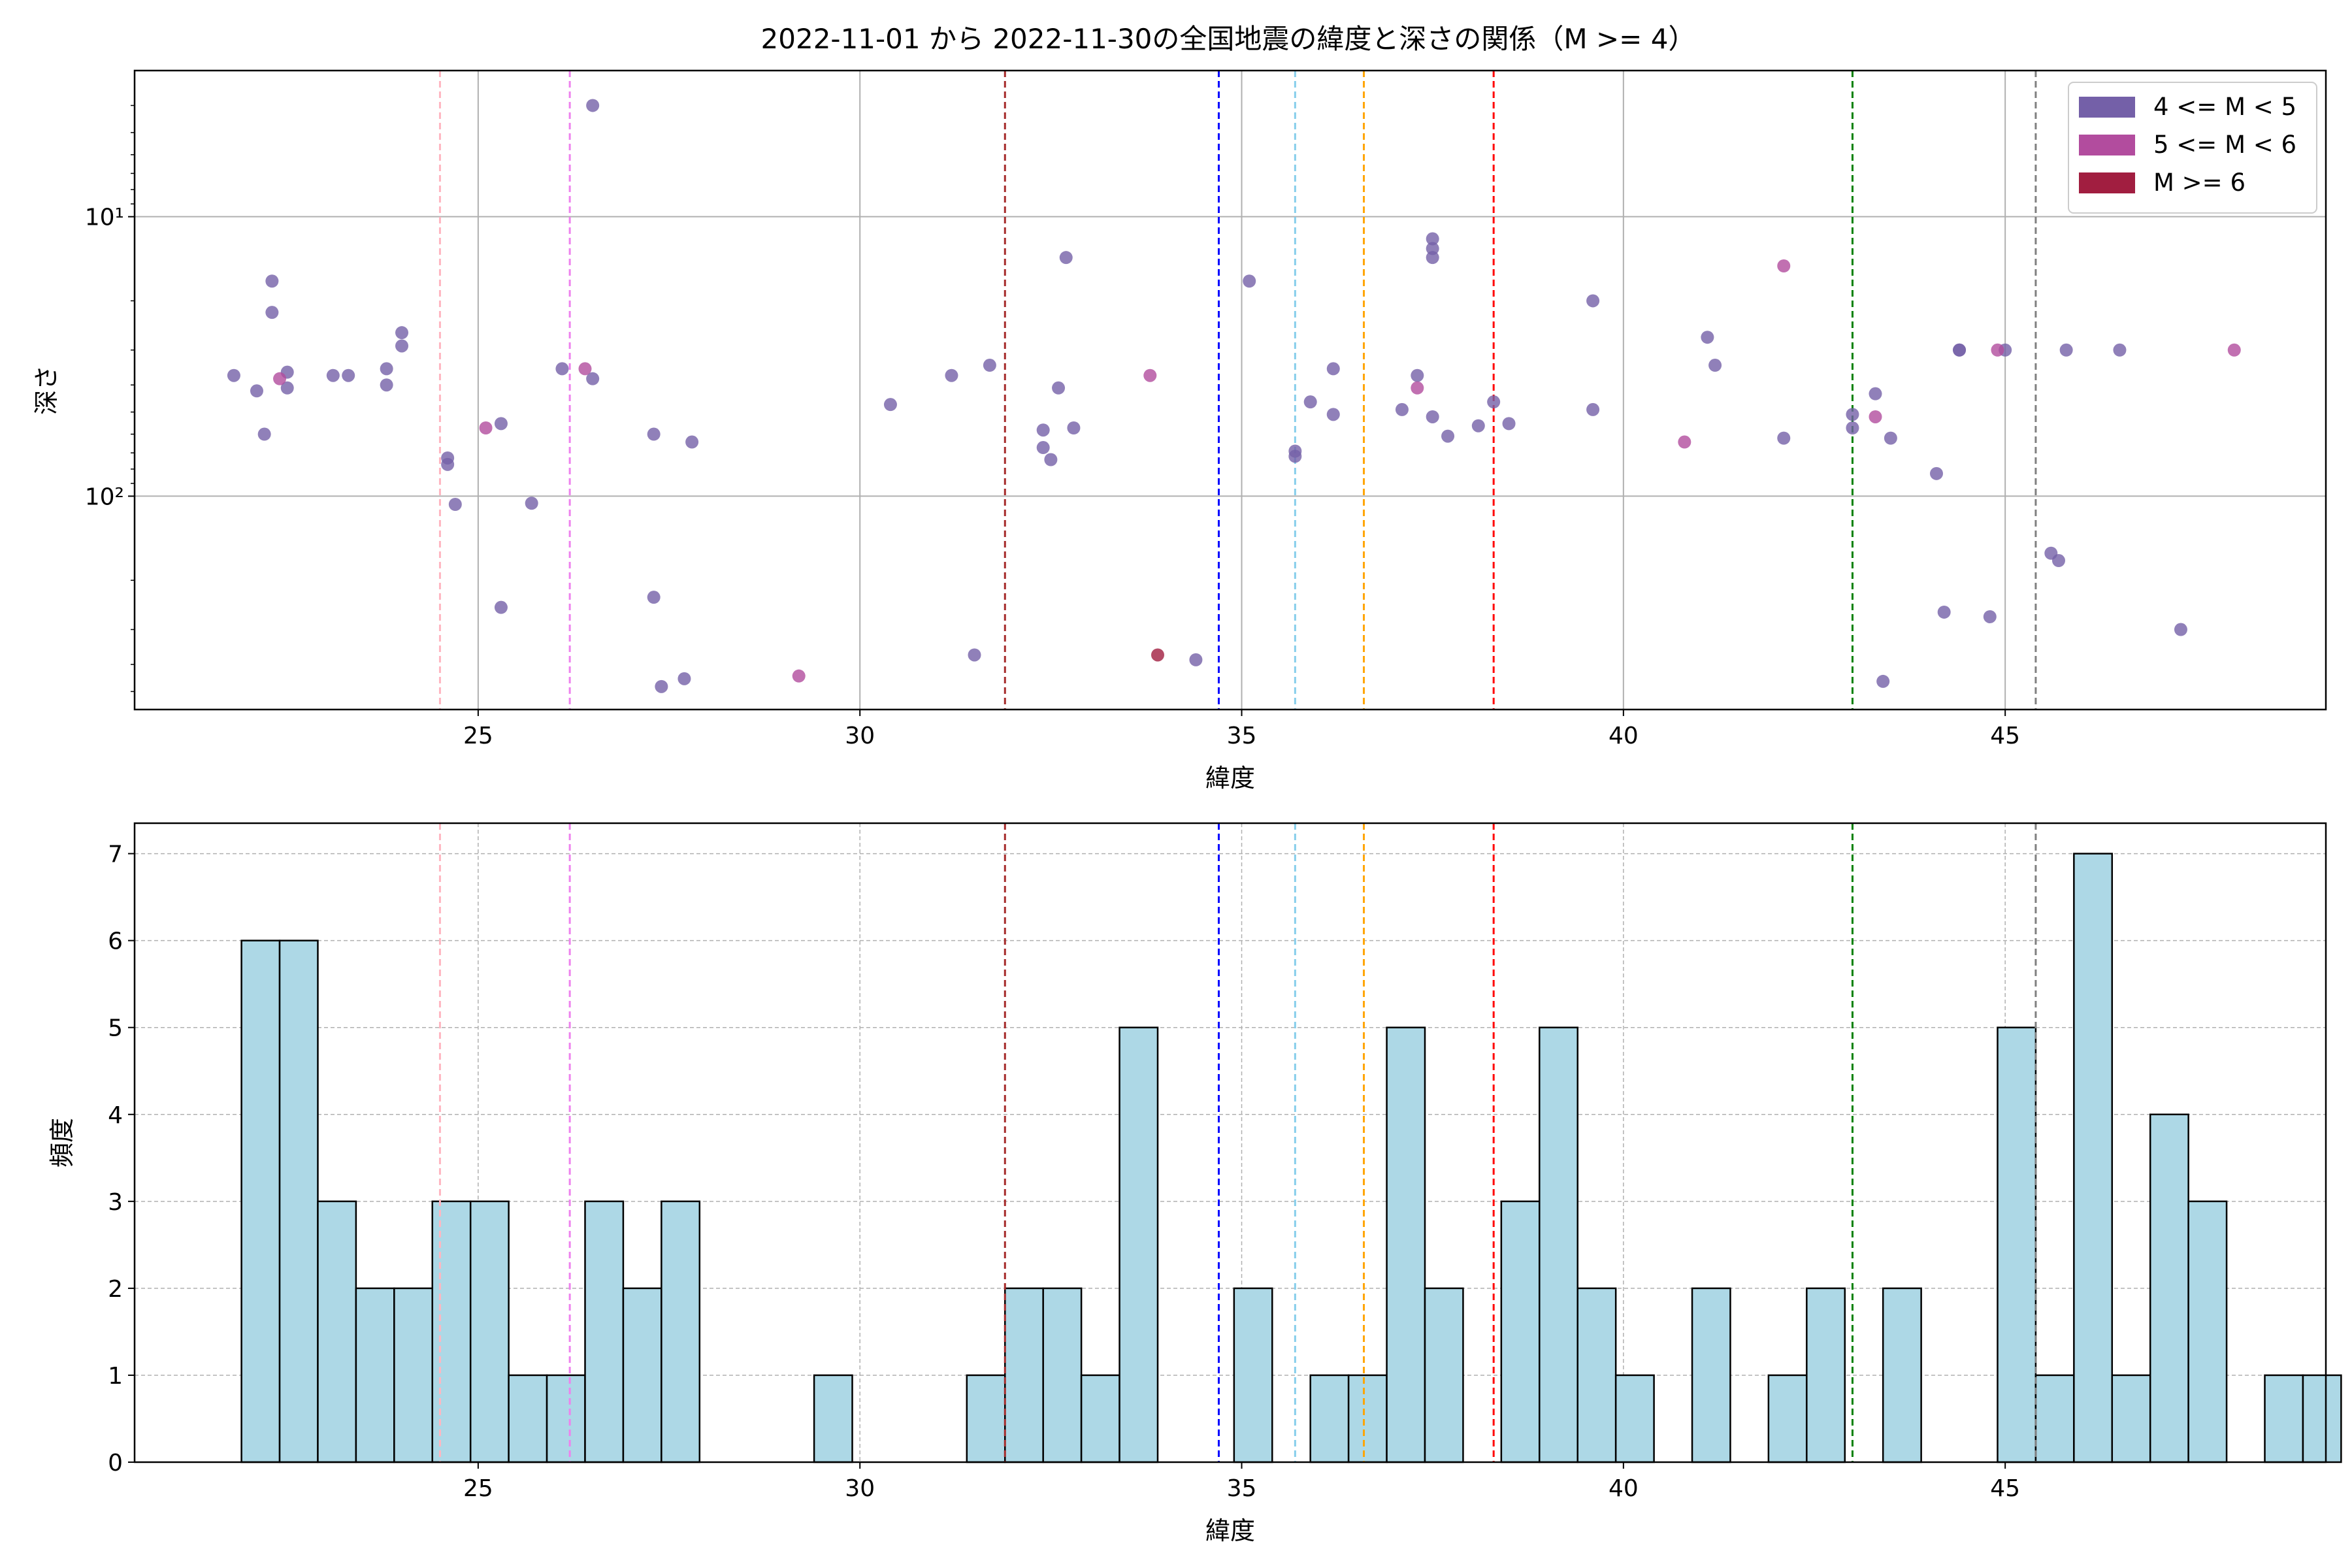  I want to click on histogram-y-label: 頻度, so click(62, 1143).